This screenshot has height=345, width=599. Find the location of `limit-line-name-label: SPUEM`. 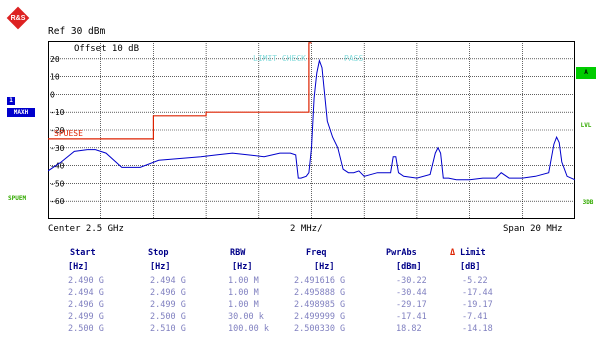

limit-line-name-label: SPUEM is located at coordinates (17, 198).